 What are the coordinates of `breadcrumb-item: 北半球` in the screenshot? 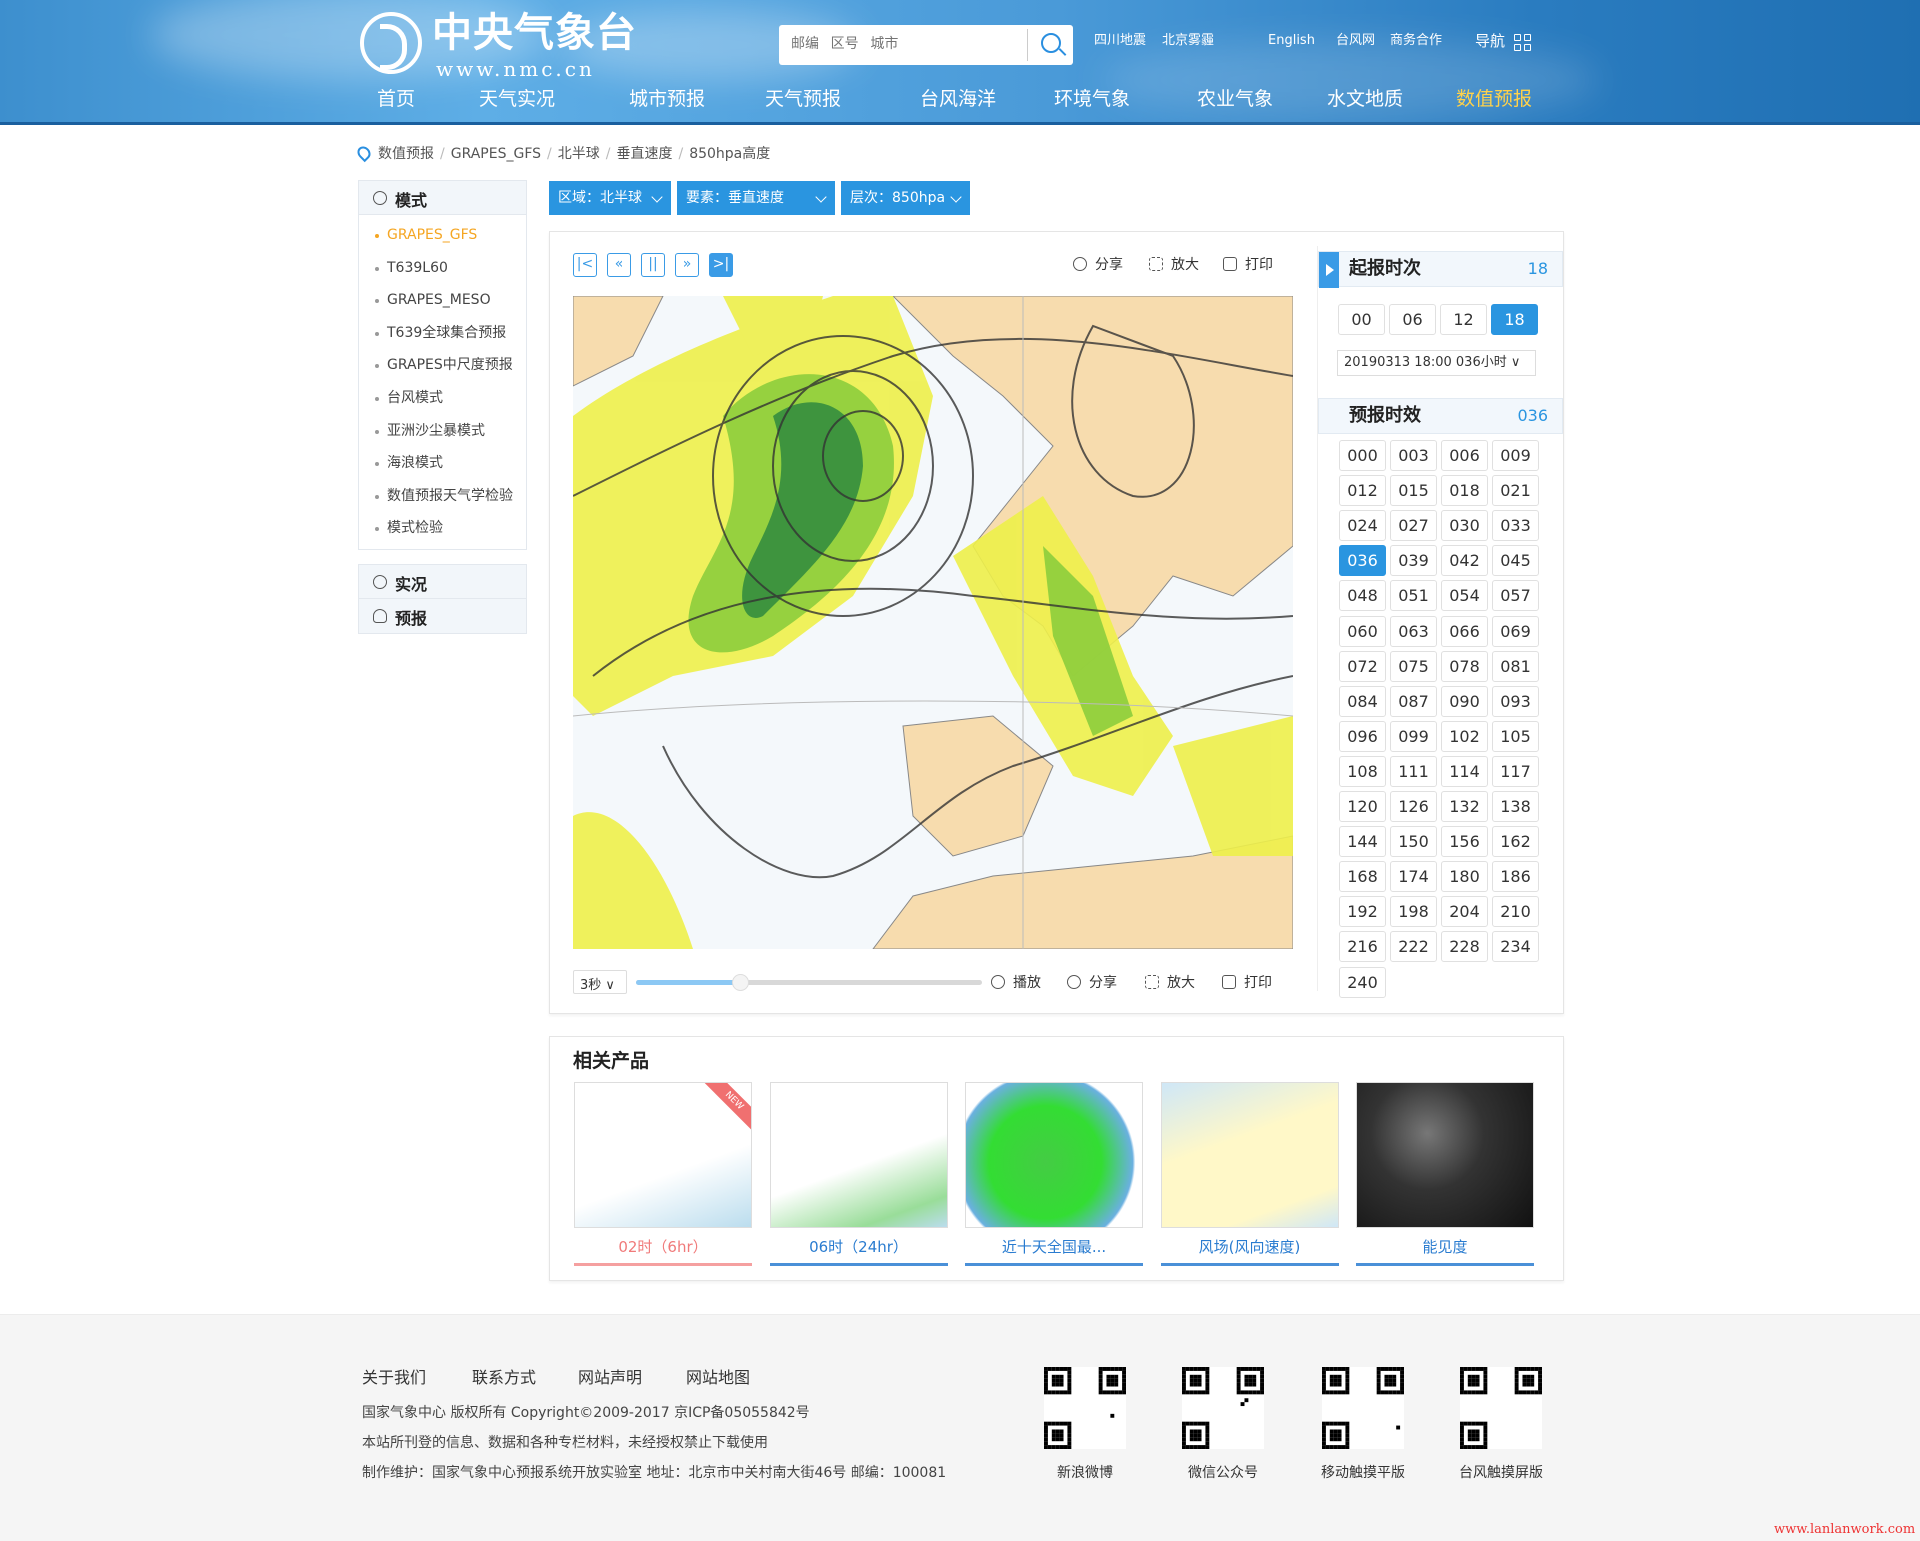 It's located at (578, 154).